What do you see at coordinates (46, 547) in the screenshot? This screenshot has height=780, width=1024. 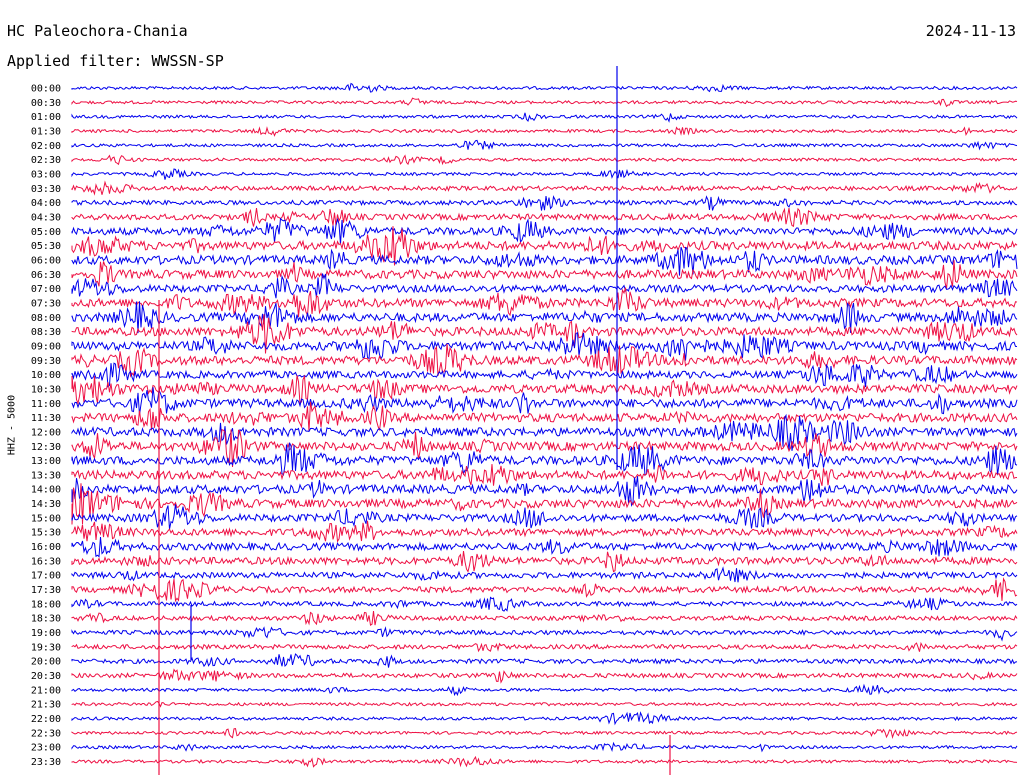 I see `row-time-label: 16:00` at bounding box center [46, 547].